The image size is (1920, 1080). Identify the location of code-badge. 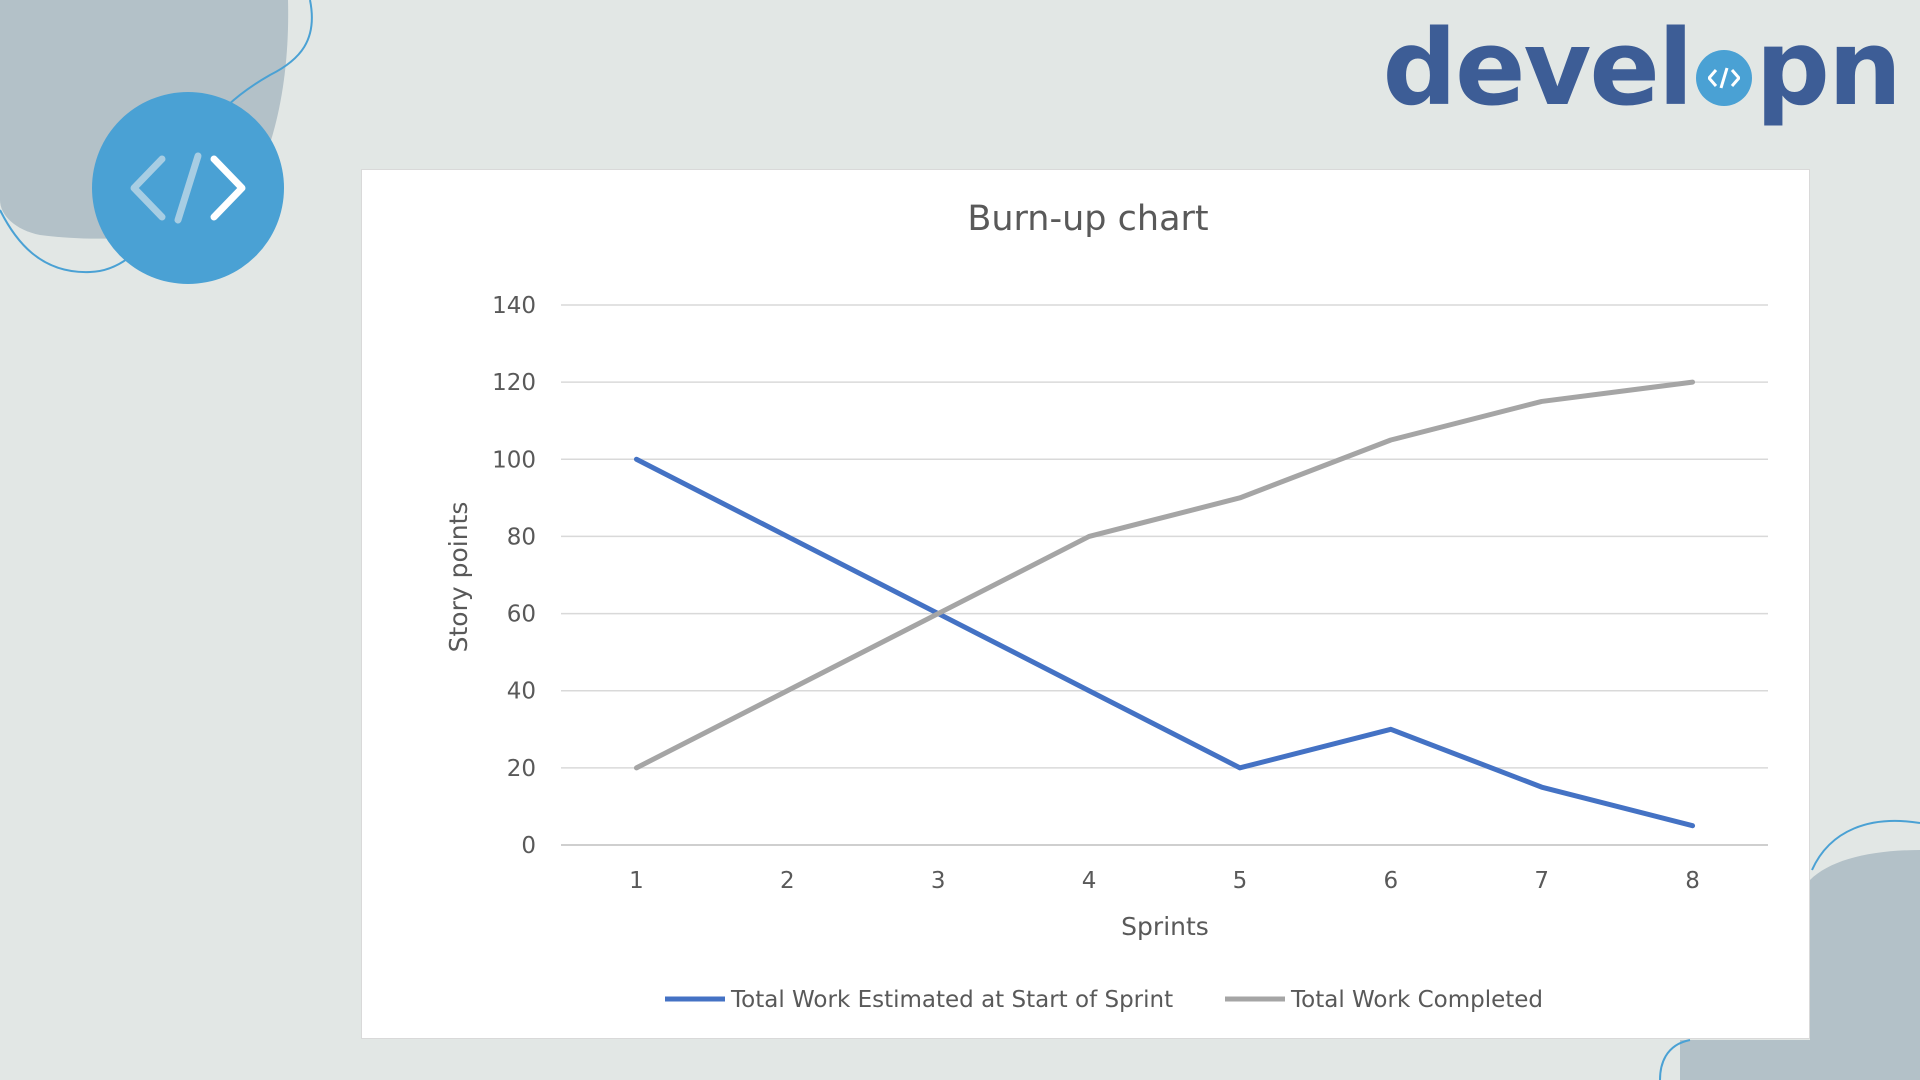
(188, 188).